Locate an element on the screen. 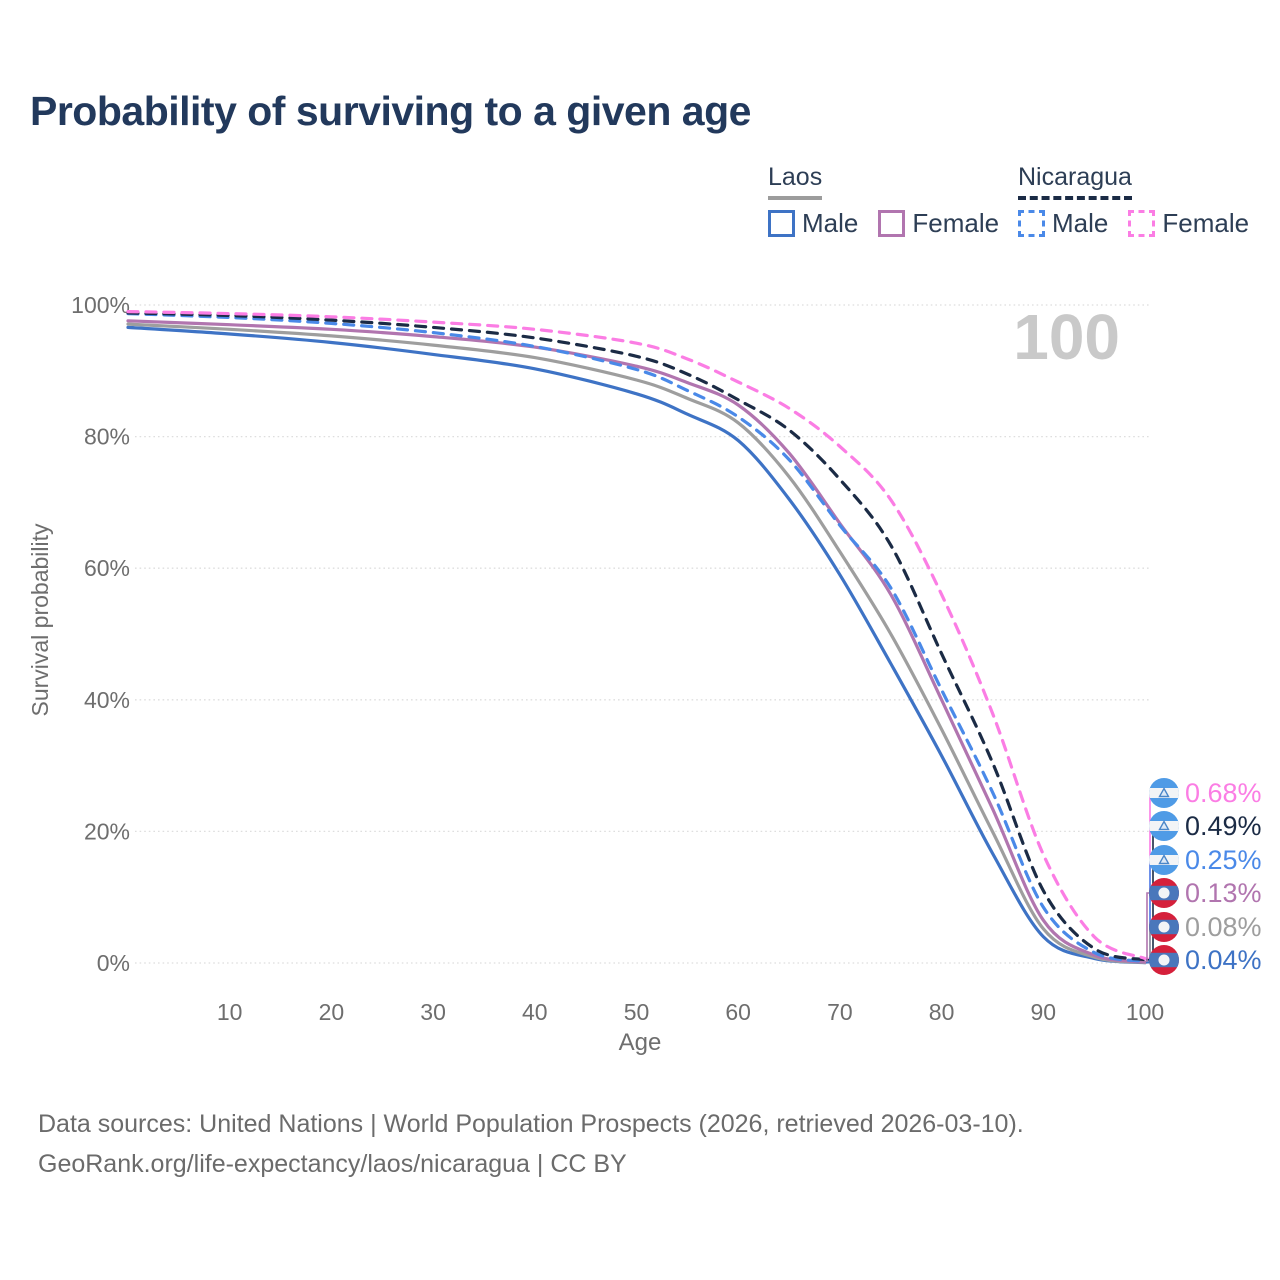 The width and height of the screenshot is (1280, 1280). end-value-laos-female: 0.13% is located at coordinates (1223, 893).